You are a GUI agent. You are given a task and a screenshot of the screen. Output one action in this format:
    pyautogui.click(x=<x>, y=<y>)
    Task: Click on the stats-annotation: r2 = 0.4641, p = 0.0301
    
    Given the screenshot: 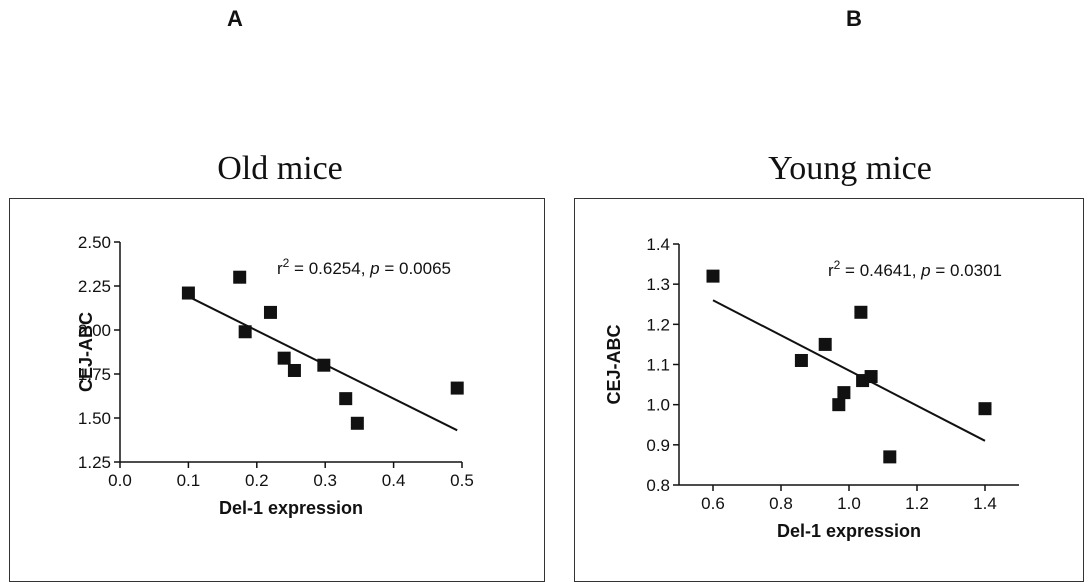 What is the action you would take?
    pyautogui.click(x=915, y=269)
    